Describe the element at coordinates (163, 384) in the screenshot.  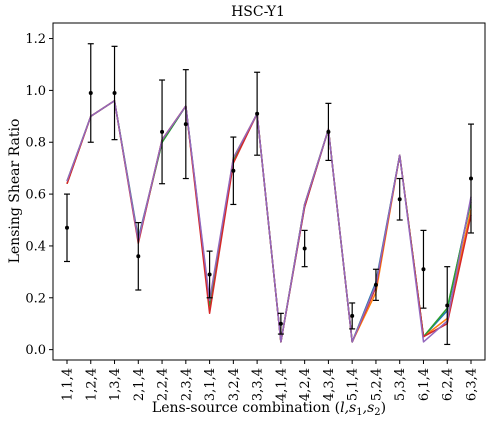
I see `x-tick-label: 2,2,4` at that location.